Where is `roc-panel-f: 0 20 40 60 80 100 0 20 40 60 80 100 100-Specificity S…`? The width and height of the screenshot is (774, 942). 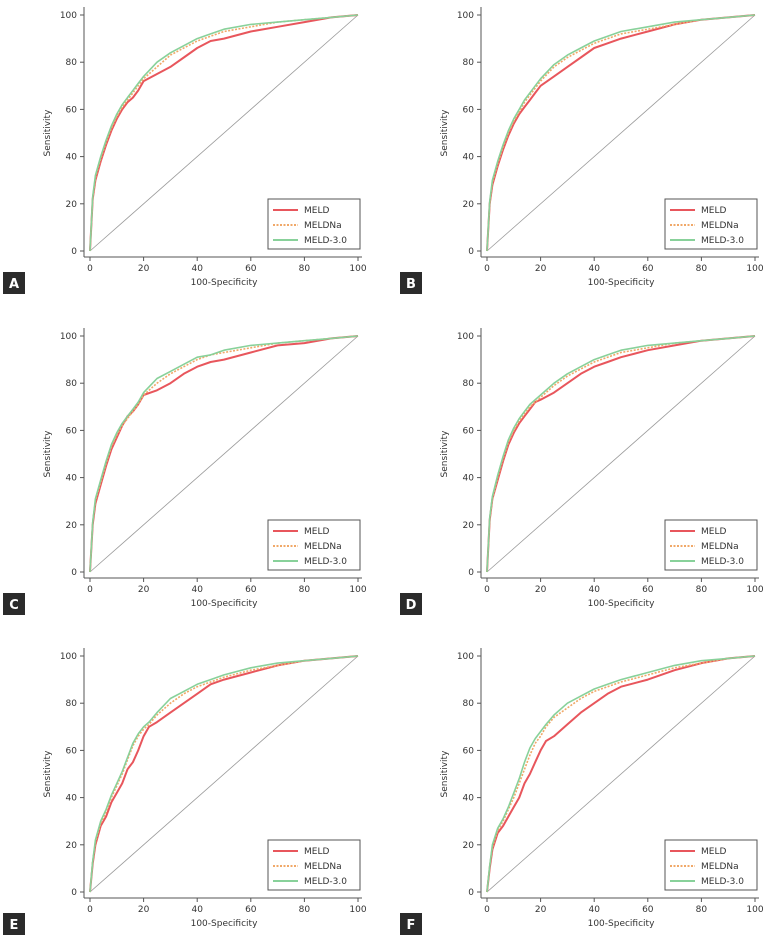 roc-panel-f: 0 20 40 60 80 100 0 20 40 60 80 100 100-Specificity S… is located at coordinates (582, 791).